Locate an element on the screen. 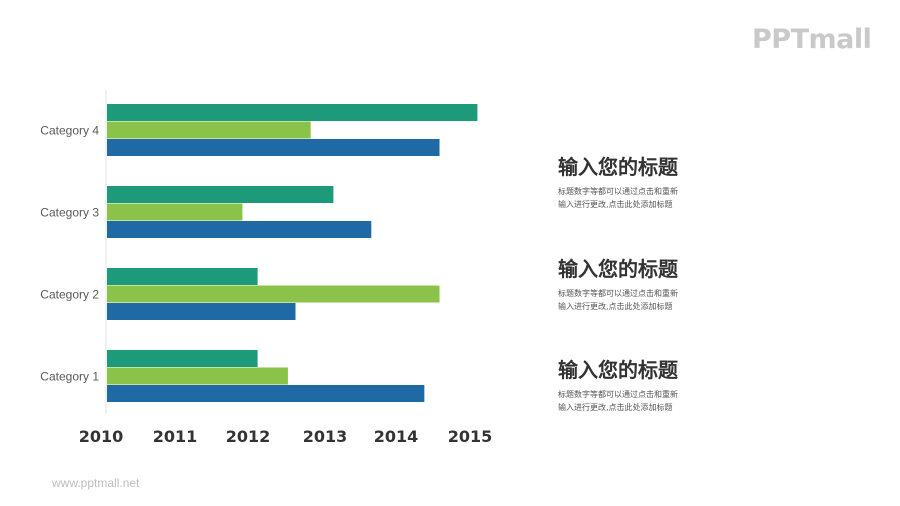  text-block-2: 输入您的标题 标题数字等都可以通过点击和重新 输入进行更改,点击此处添加标题 is located at coordinates (658, 284).